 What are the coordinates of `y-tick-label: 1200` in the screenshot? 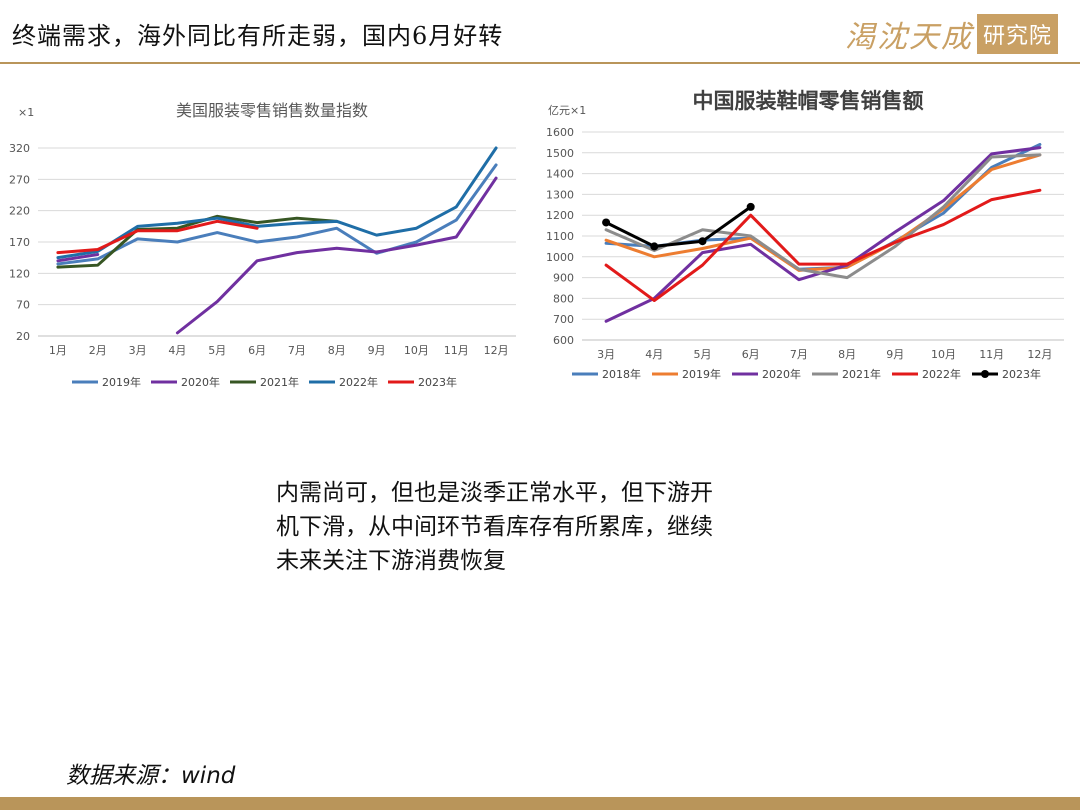 It's located at (560, 215).